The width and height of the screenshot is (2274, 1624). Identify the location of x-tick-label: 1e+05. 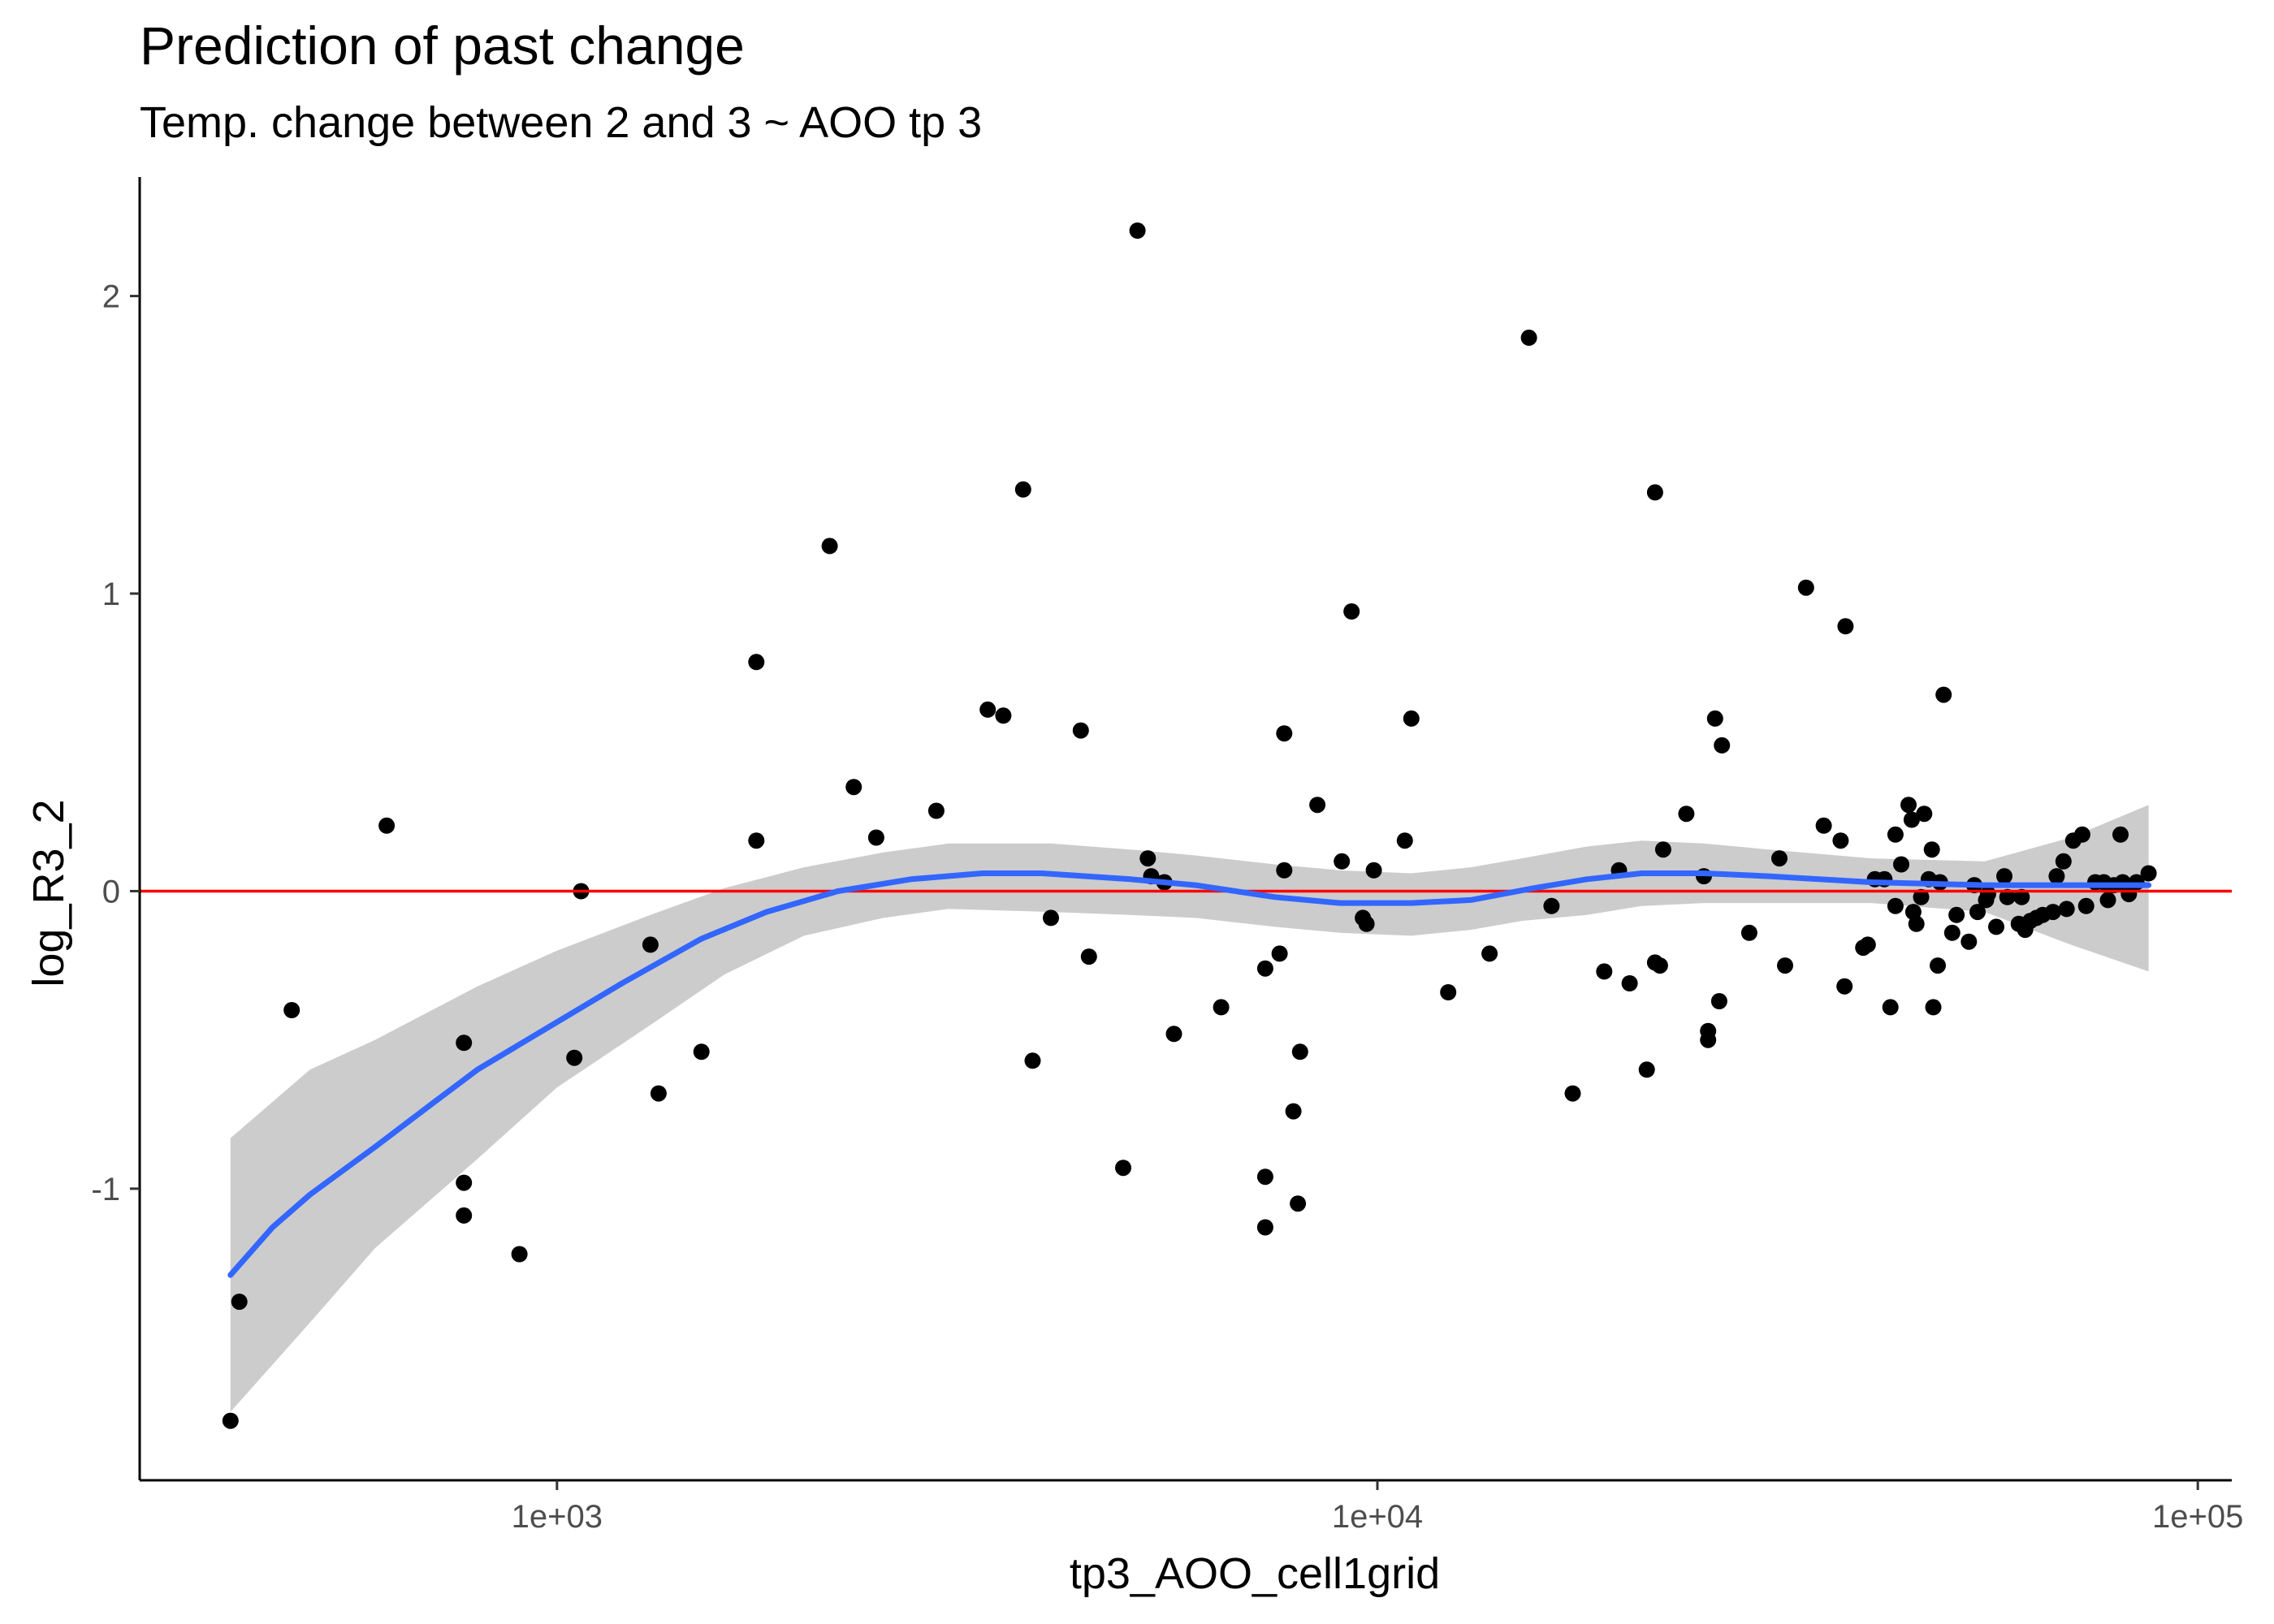
(2198, 1517).